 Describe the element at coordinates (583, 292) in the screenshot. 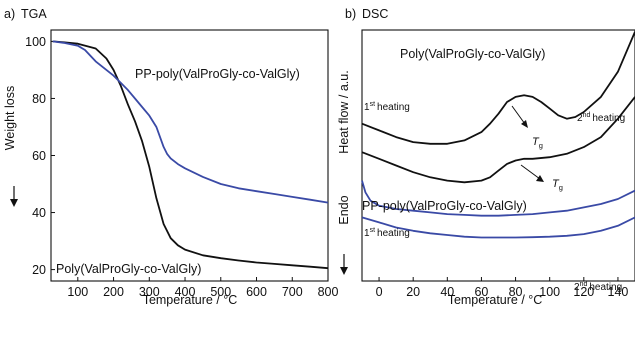

I see `dsc-x-tick-label: 120` at that location.